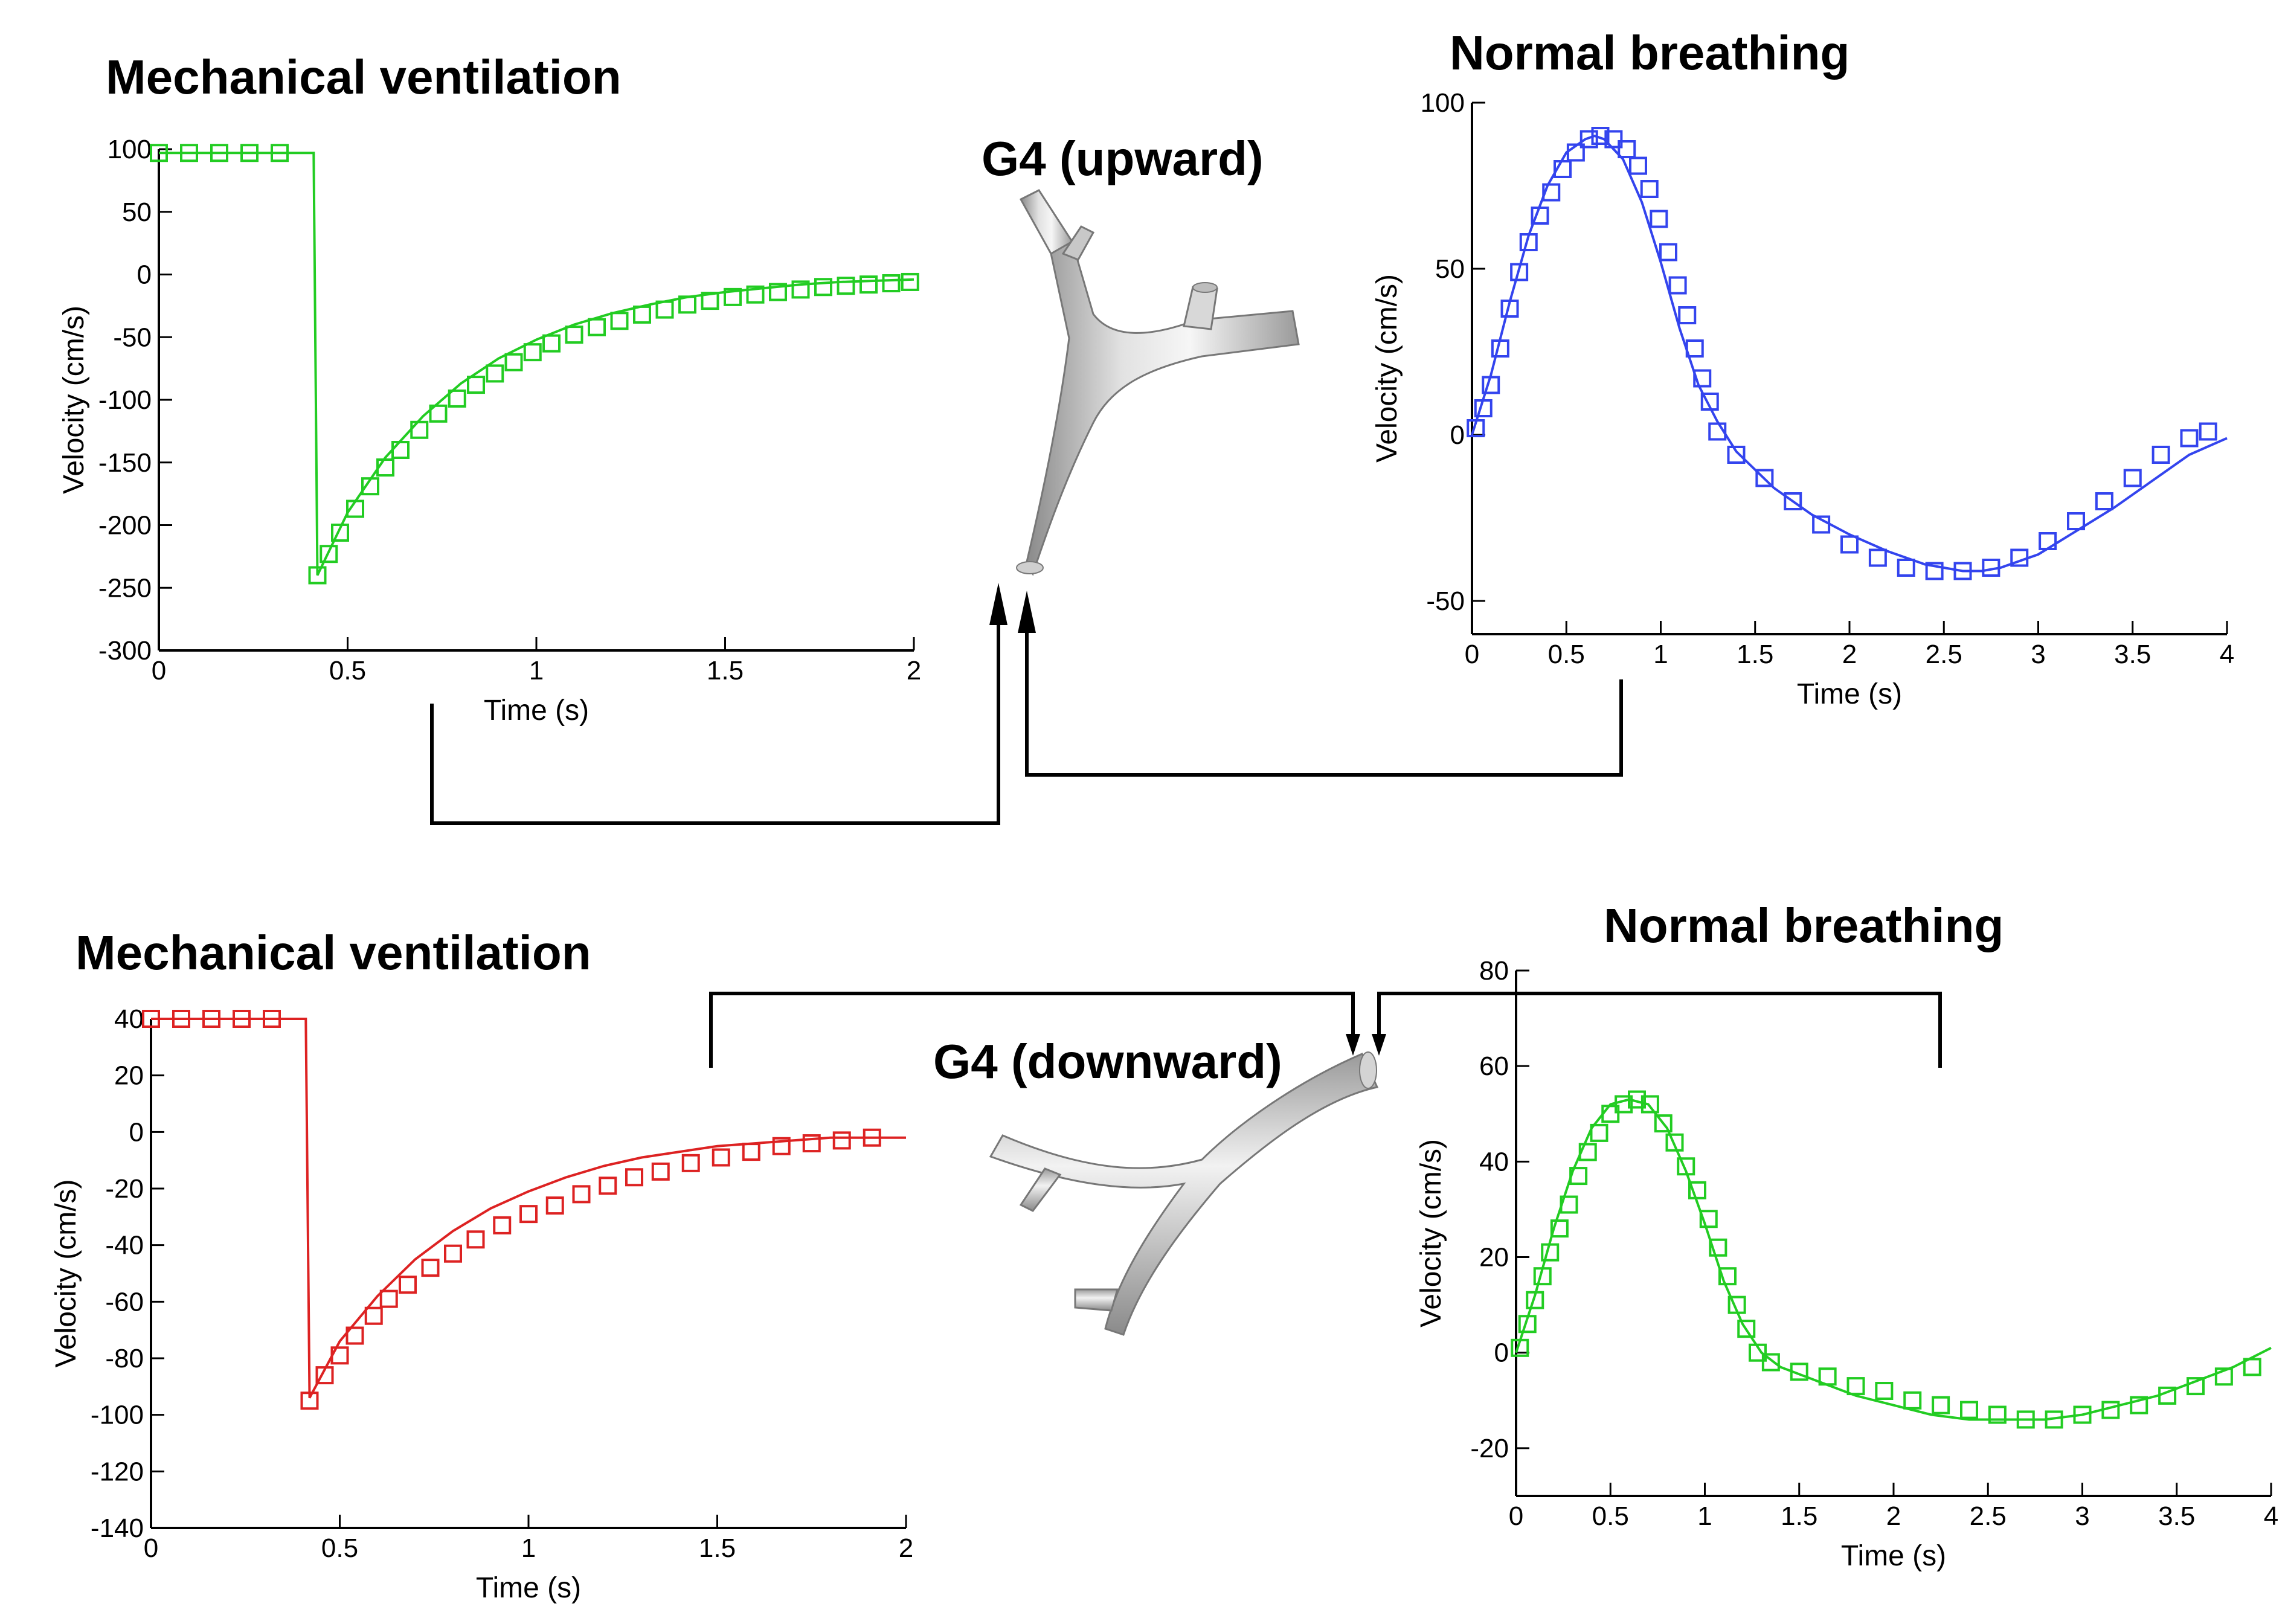 This screenshot has width=2288, height=1624. Describe the element at coordinates (118, 1528) in the screenshot. I see `y-tick-label: -140` at that location.